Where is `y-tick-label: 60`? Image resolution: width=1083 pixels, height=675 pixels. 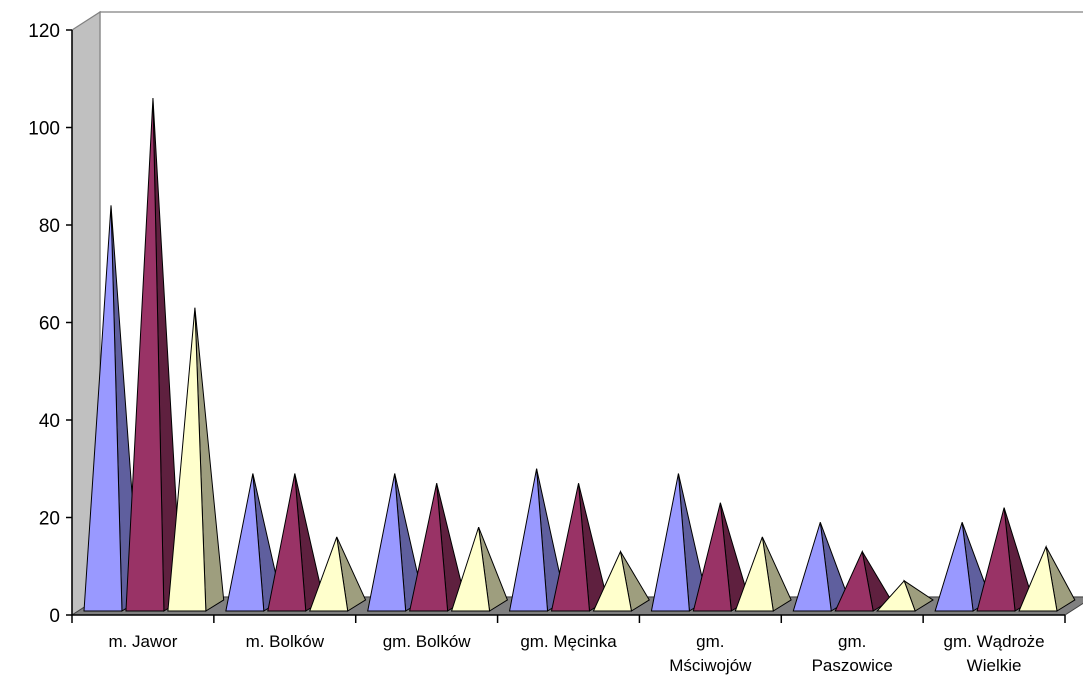 y-tick-label: 60 is located at coordinates (49, 324).